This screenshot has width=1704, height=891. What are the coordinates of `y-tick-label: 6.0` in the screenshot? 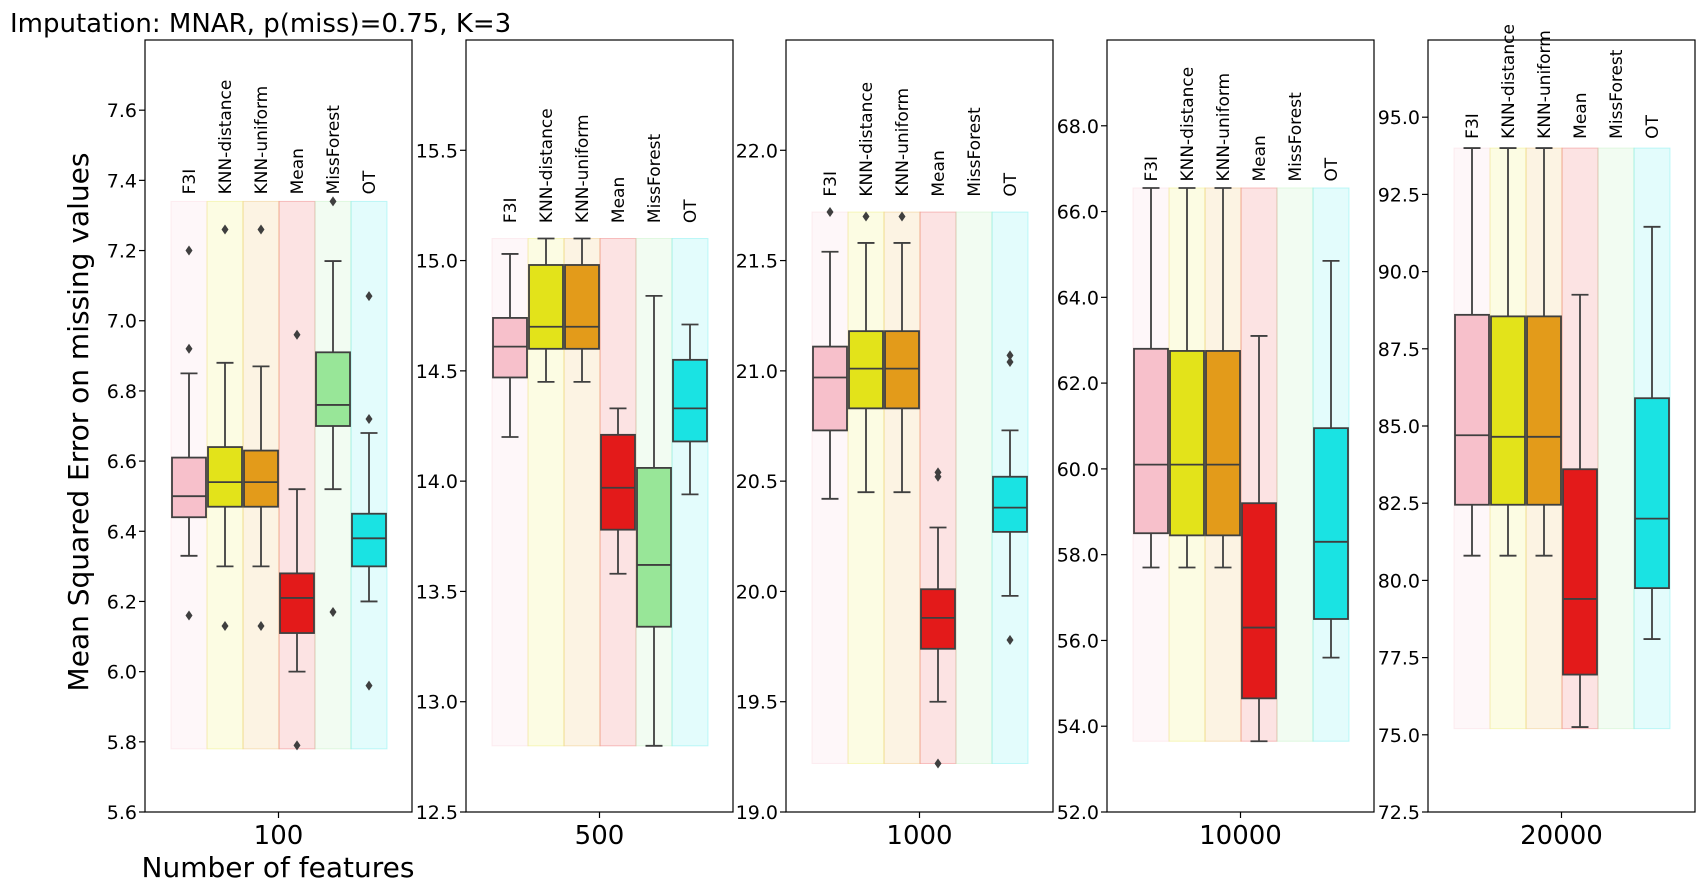 It's located at (122, 673).